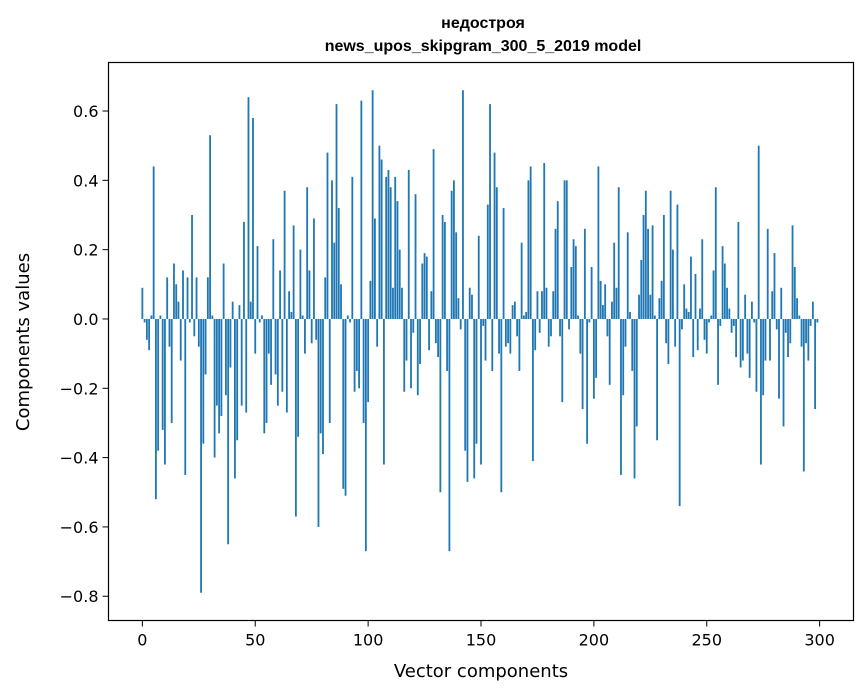 The width and height of the screenshot is (867, 696). I want to click on x-tick-label: 50, so click(255, 640).